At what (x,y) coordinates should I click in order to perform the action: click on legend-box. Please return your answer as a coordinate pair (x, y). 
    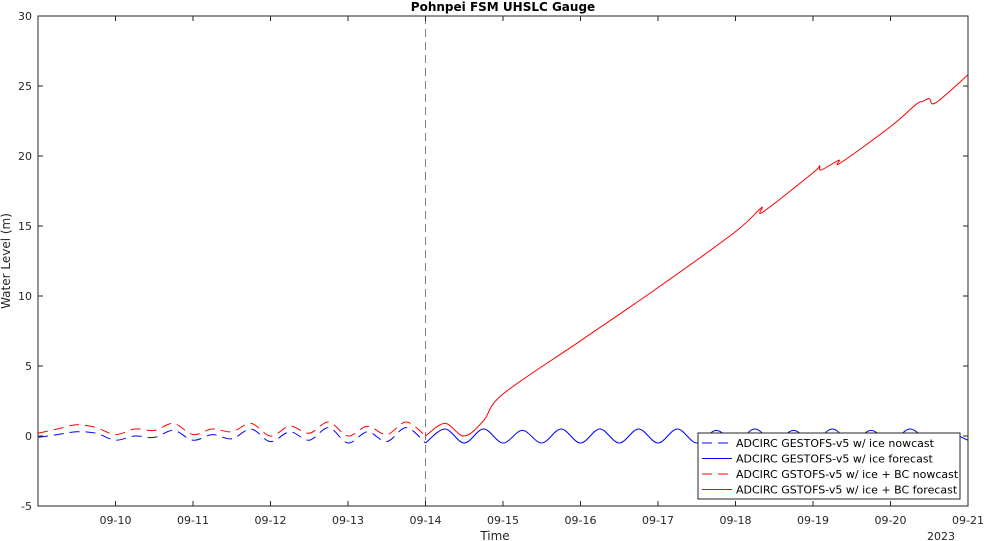
    Looking at the image, I should click on (829, 466).